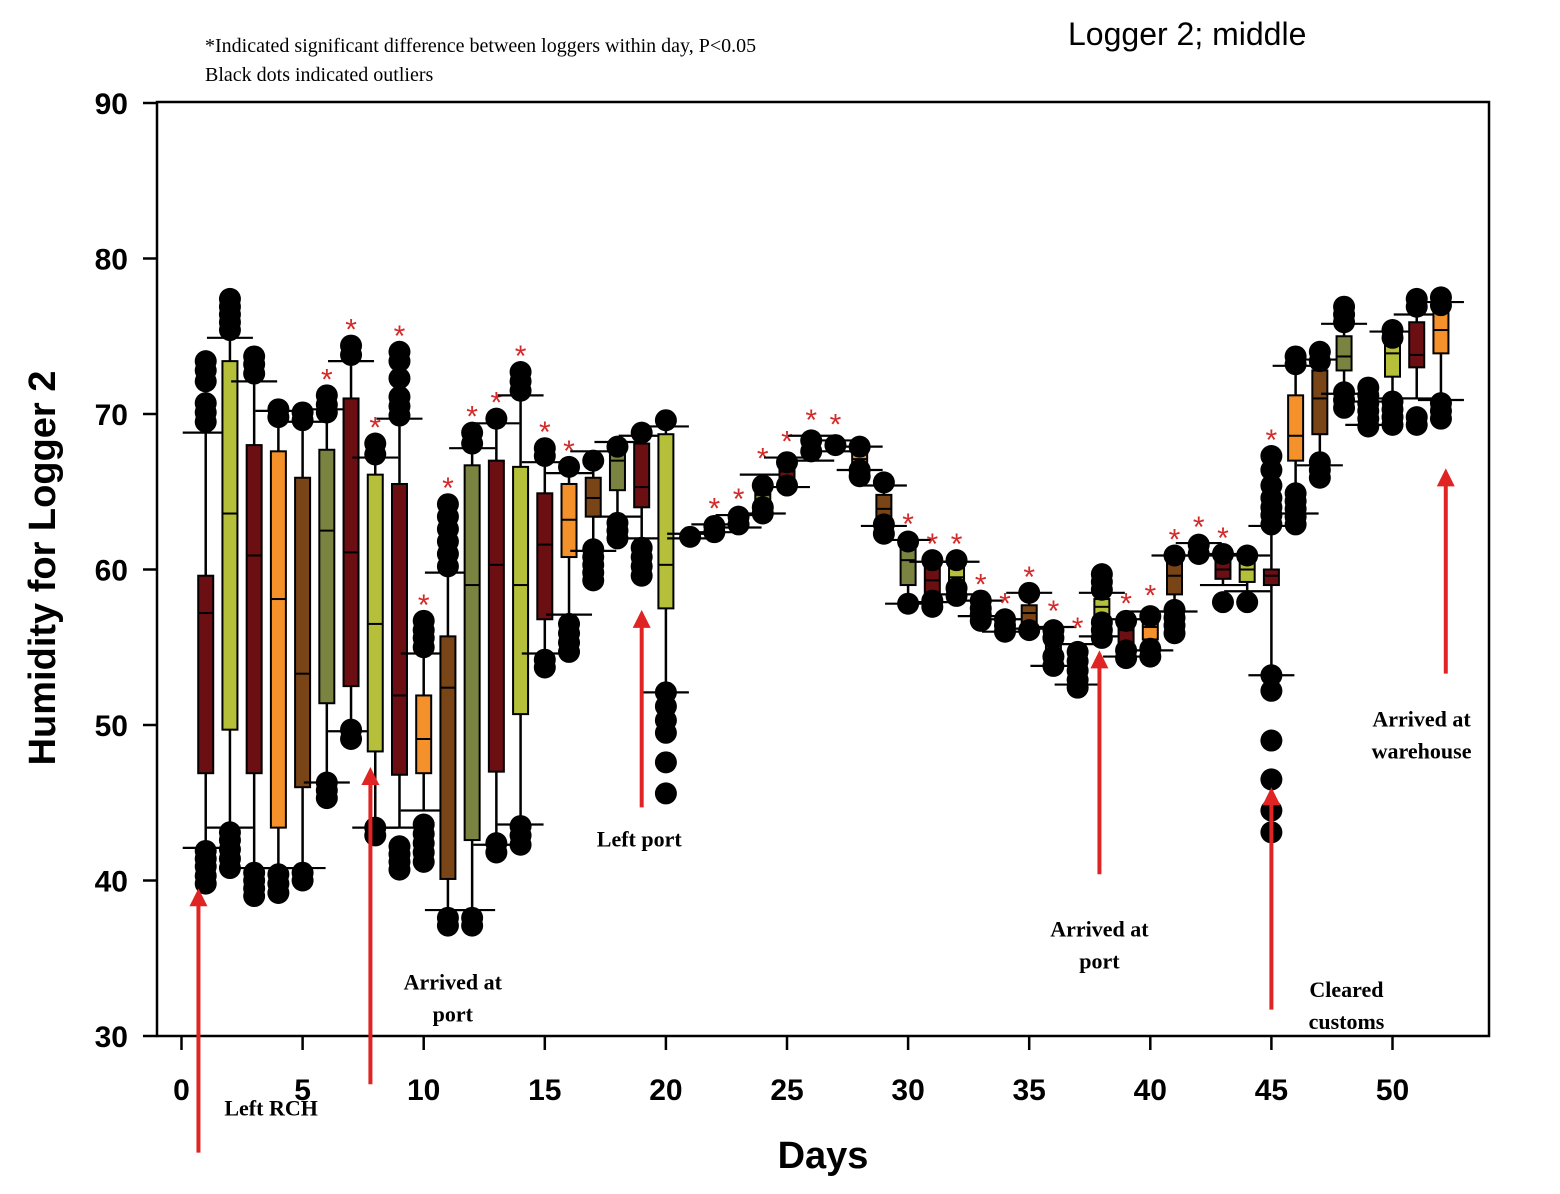 The image size is (1560, 1194). Describe the element at coordinates (1099, 960) in the screenshot. I see `annotation-label: port` at that location.